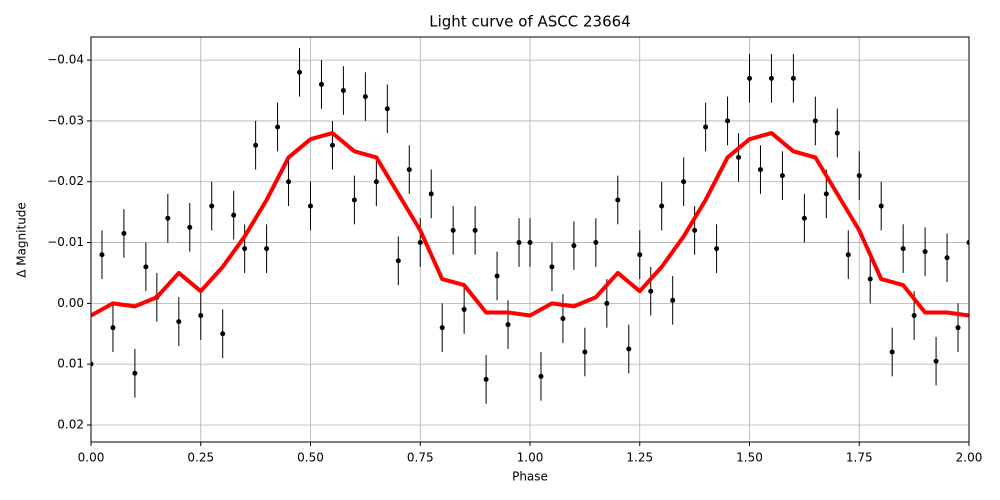  I want to click on y-tick-label: −0.04, so click(65, 60).